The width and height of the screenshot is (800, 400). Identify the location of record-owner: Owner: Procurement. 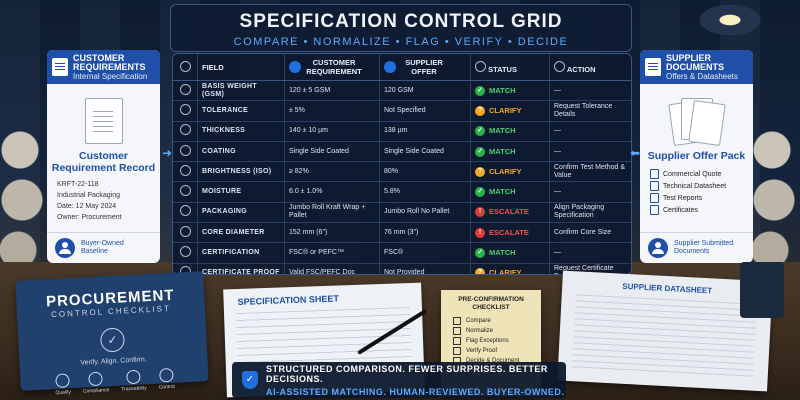
(89, 217).